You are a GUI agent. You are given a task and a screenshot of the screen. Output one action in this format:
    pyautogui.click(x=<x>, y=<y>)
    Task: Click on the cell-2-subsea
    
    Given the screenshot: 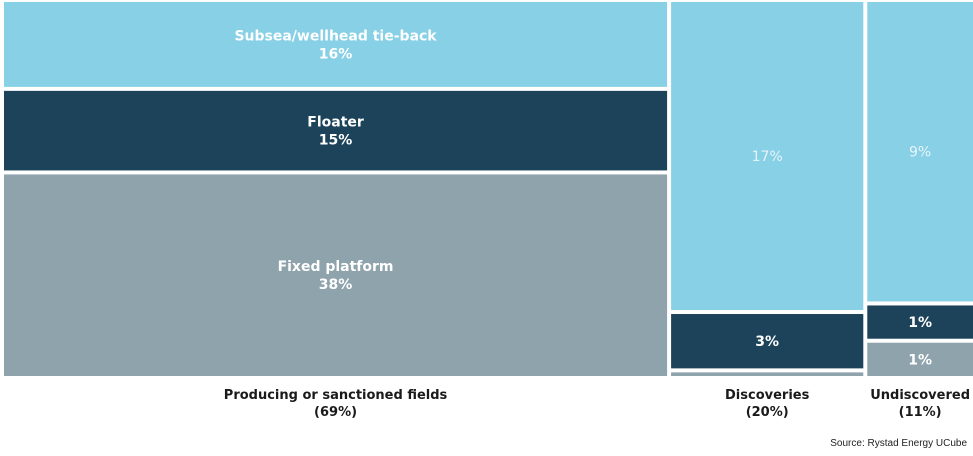 What is the action you would take?
    pyautogui.click(x=920, y=152)
    